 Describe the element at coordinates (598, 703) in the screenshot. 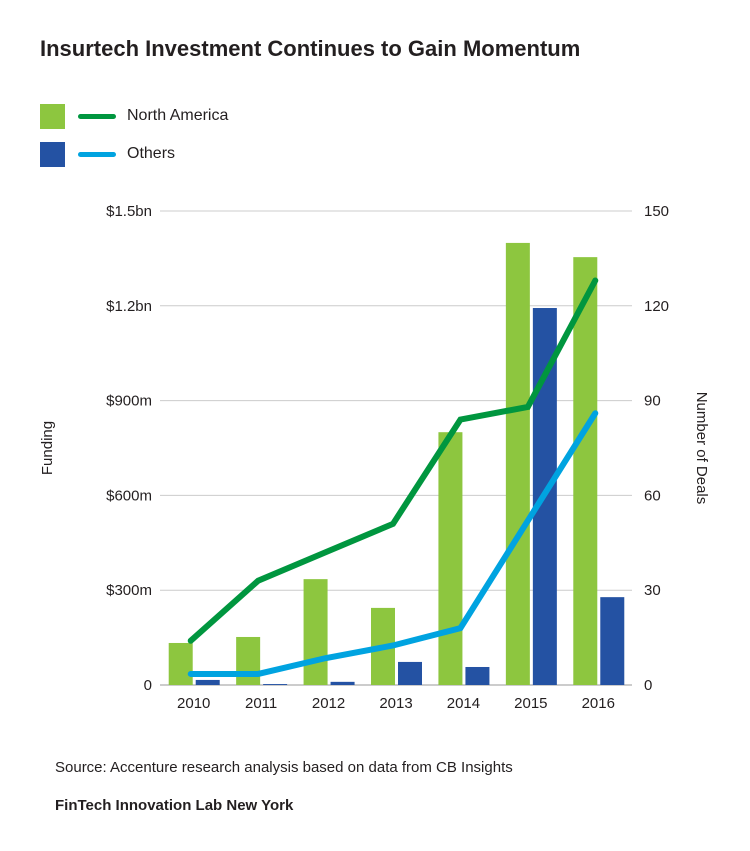

I see `x-tick-label: 2016` at that location.